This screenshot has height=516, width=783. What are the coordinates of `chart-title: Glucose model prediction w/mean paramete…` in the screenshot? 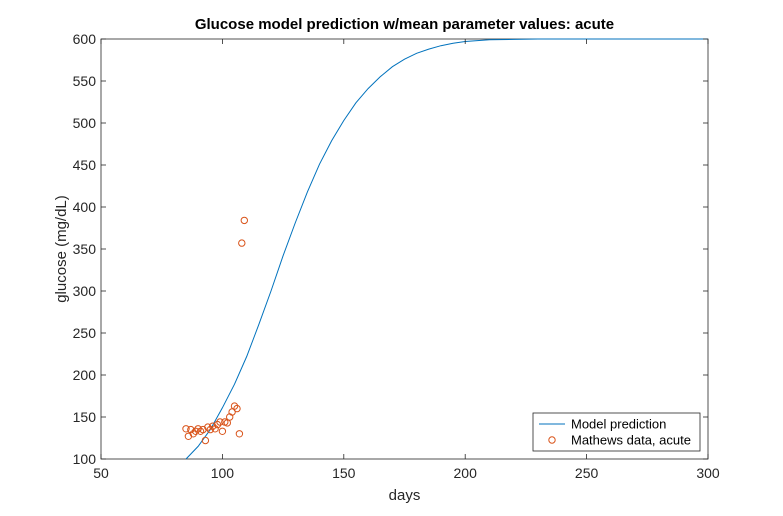 It's located at (404, 24).